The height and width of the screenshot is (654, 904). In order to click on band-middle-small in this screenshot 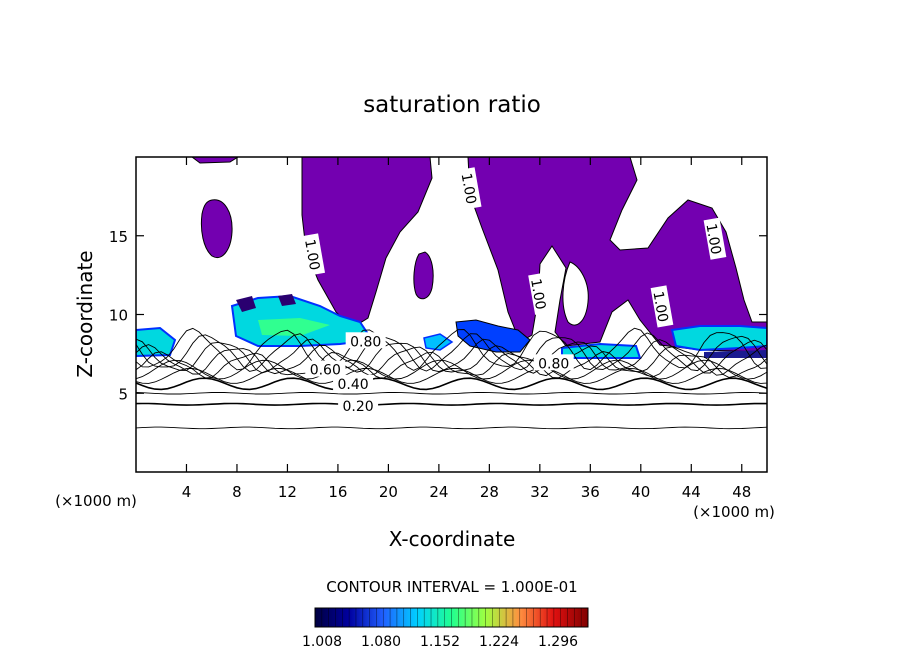, I will do `click(438, 342)`.